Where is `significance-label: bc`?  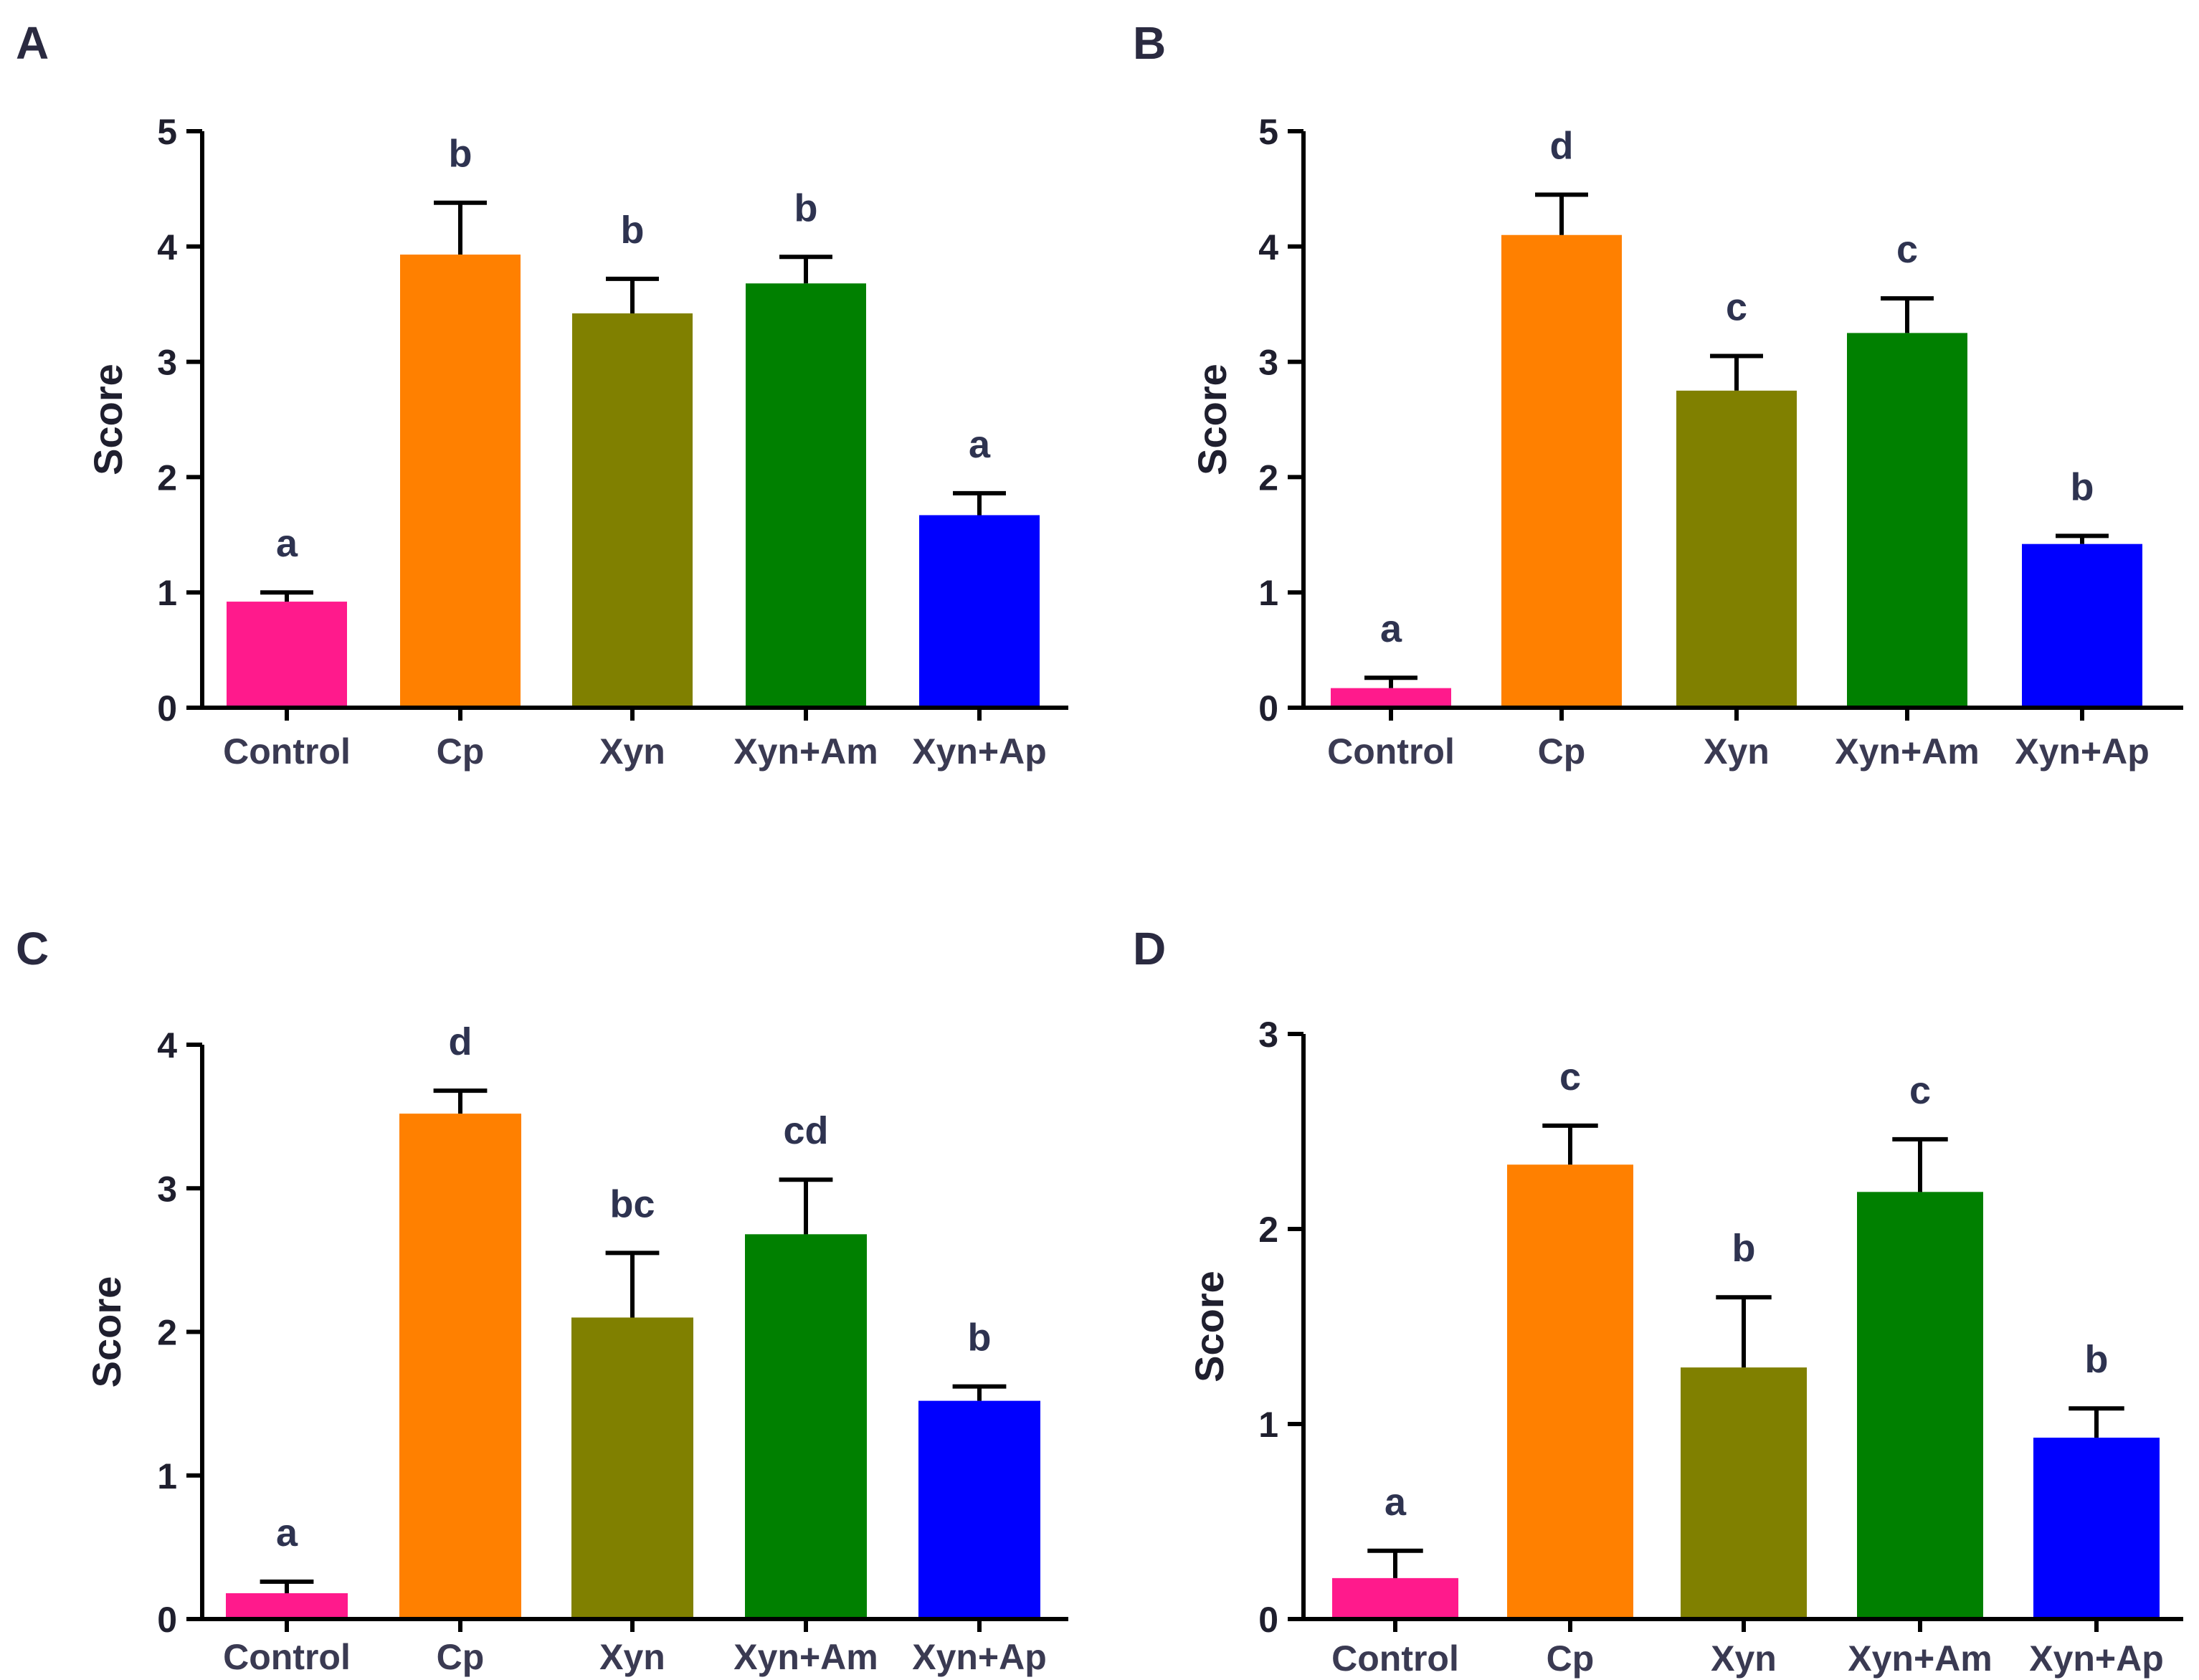 significance-label: bc is located at coordinates (632, 1203).